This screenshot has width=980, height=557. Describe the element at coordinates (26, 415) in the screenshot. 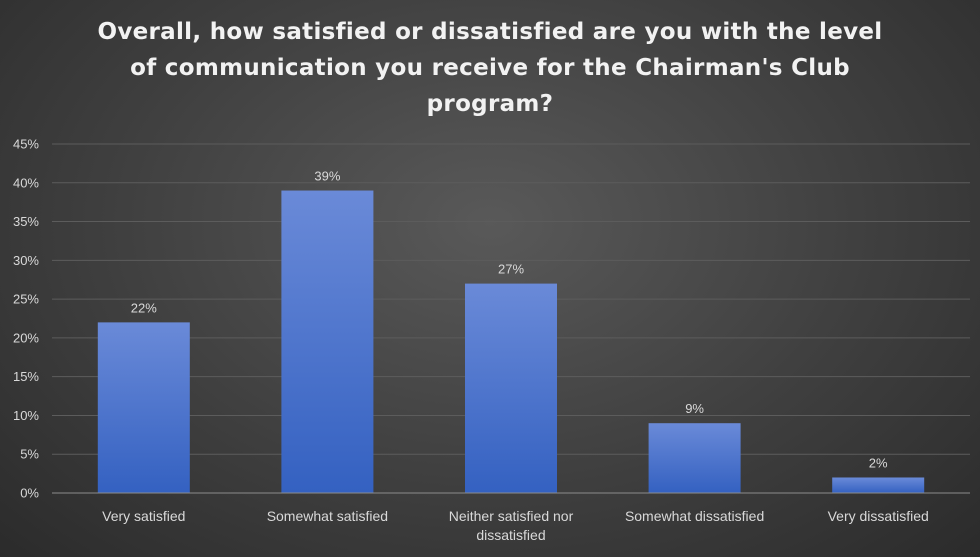

I see `y-tick-label: 10%` at that location.